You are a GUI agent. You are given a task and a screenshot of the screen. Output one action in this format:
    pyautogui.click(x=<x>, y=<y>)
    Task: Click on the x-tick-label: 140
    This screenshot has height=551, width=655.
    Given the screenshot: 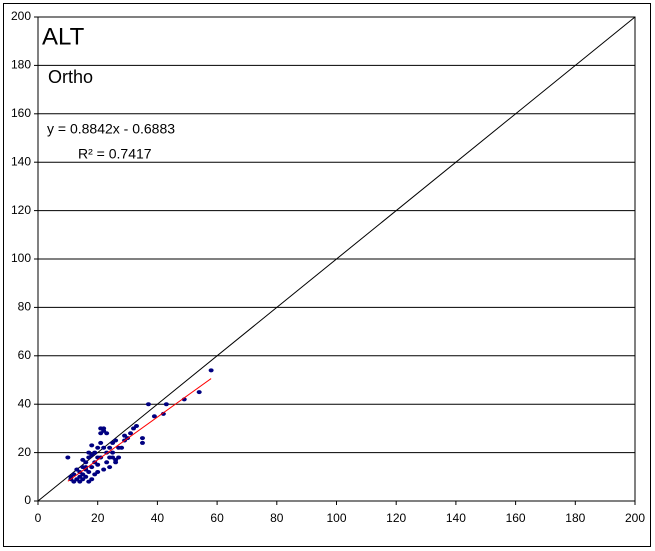 What is the action you would take?
    pyautogui.click(x=456, y=518)
    